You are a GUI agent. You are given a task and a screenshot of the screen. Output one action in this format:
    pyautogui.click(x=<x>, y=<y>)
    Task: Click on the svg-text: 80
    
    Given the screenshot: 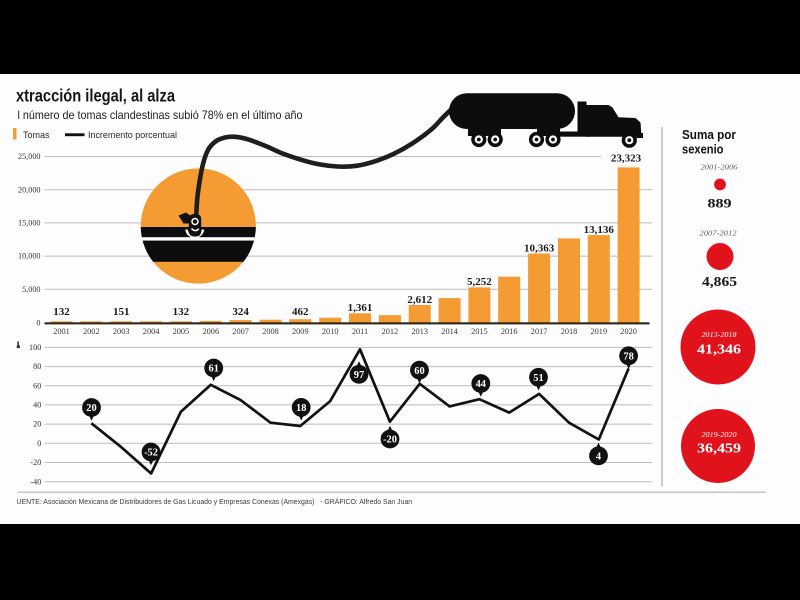 What is the action you would take?
    pyautogui.click(x=37, y=366)
    